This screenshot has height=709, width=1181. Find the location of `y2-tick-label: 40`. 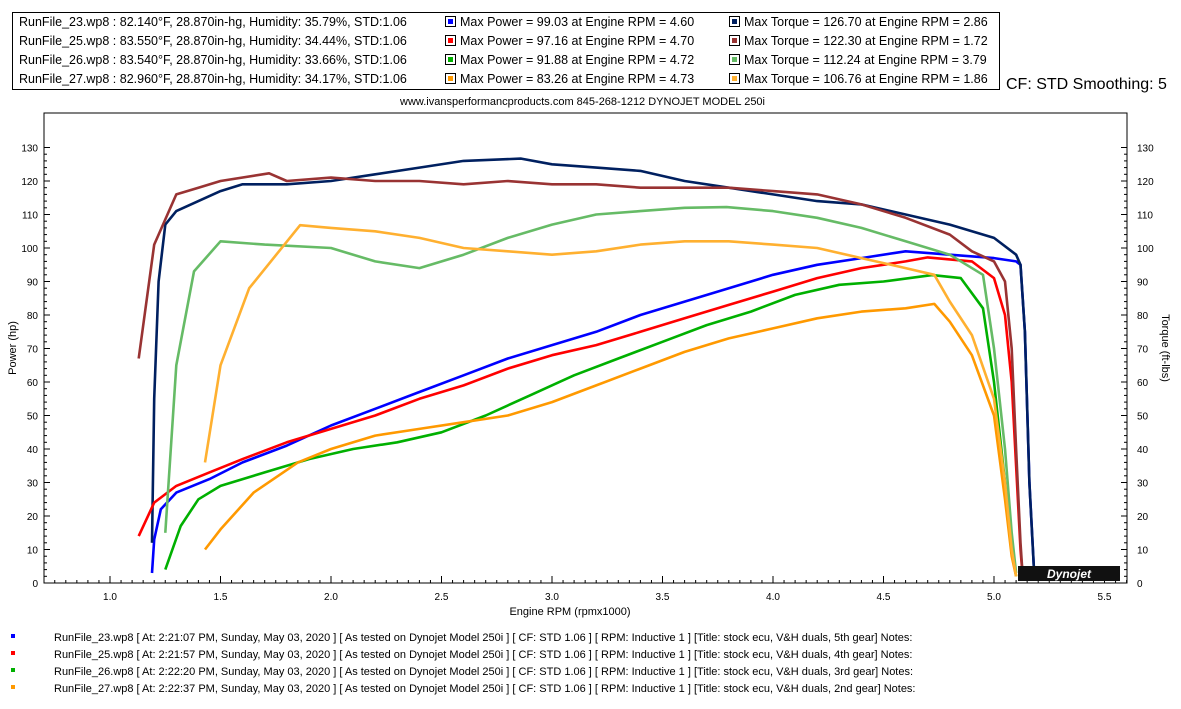

y2-tick-label: 40 is located at coordinates (1143, 450).